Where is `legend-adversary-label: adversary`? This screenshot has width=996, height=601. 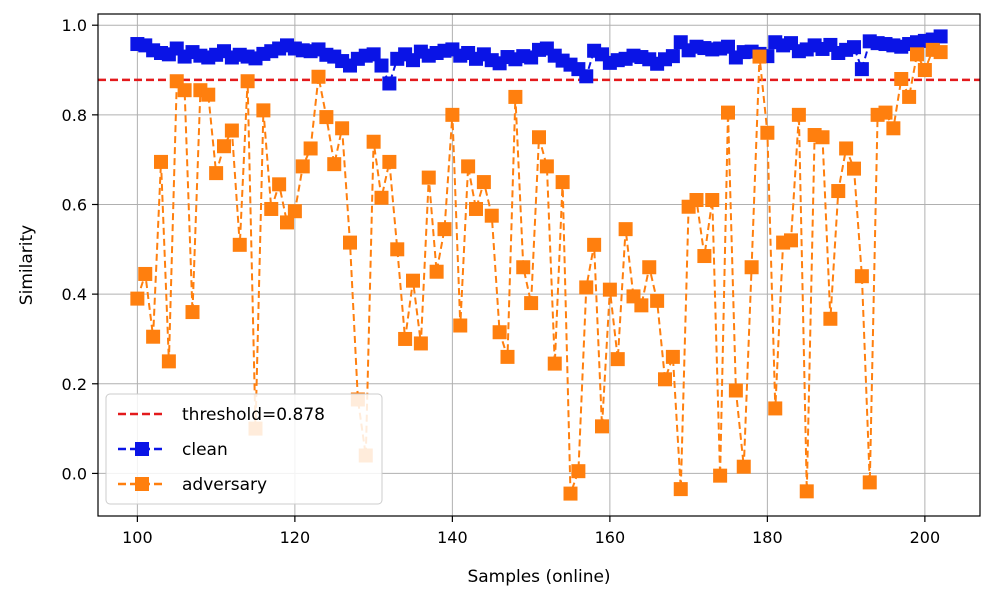
legend-adversary-label: adversary is located at coordinates (224, 485).